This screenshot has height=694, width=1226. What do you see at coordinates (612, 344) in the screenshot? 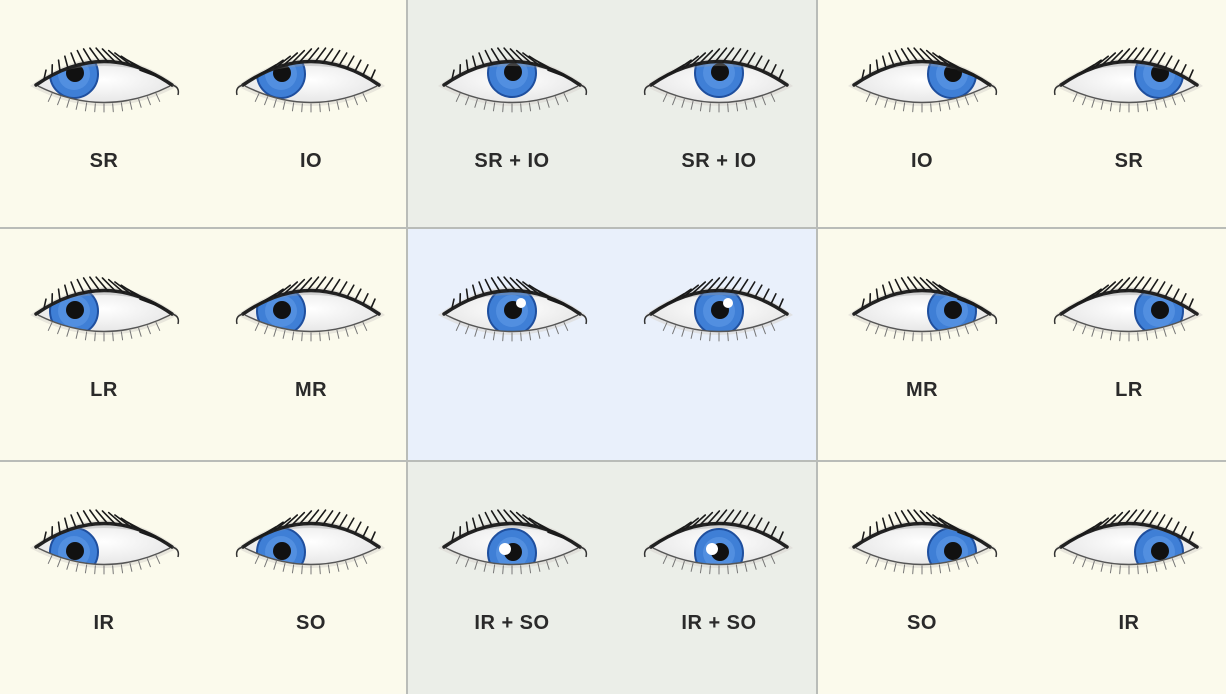
I see `gaze-cell` at bounding box center [612, 344].